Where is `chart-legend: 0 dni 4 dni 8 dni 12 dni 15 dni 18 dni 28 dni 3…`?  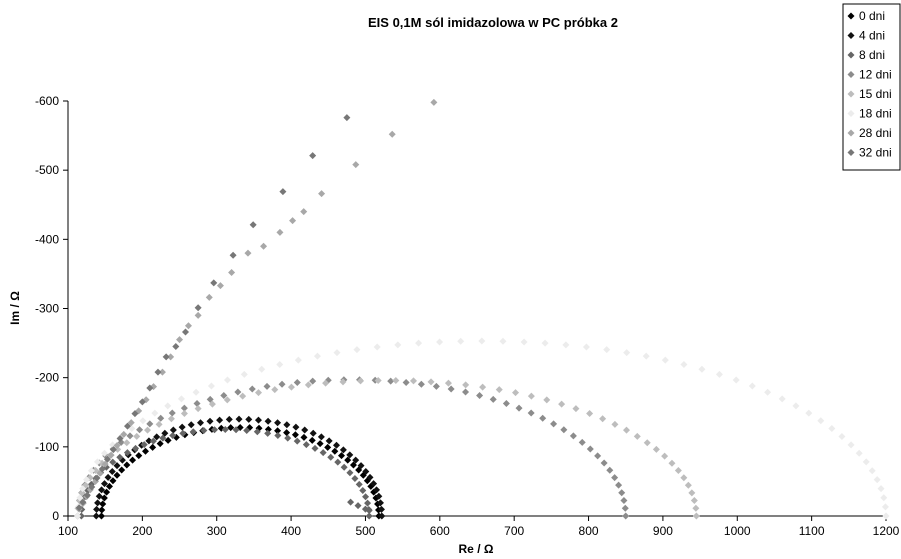
chart-legend: 0 dni 4 dni 8 dni 12 dni 15 dni 18 dni 28 dni 3… is located at coordinates (871, 87).